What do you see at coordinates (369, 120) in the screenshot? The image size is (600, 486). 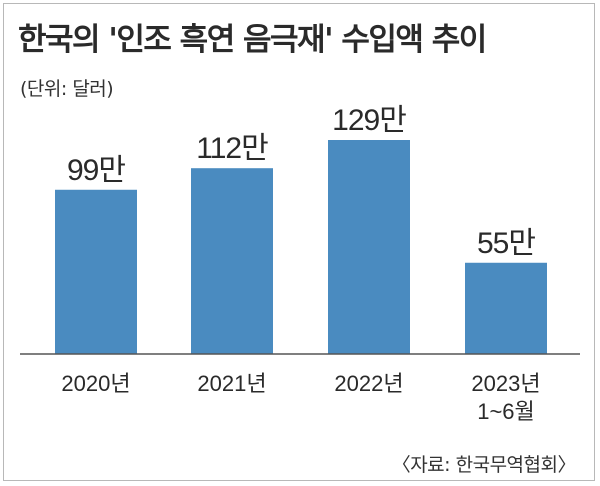 I see `data-label-2: 129만` at bounding box center [369, 120].